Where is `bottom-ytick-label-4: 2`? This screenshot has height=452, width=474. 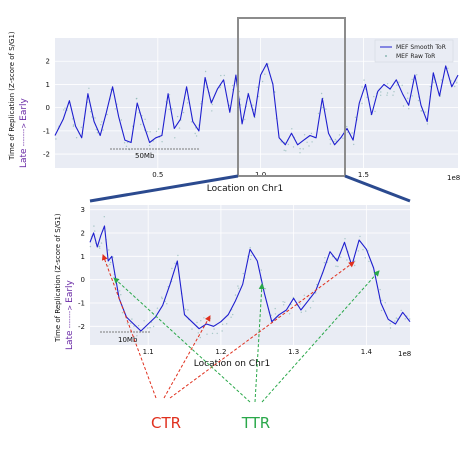
bottom-ytick-label-4: 2 is located at coordinates (83, 234).